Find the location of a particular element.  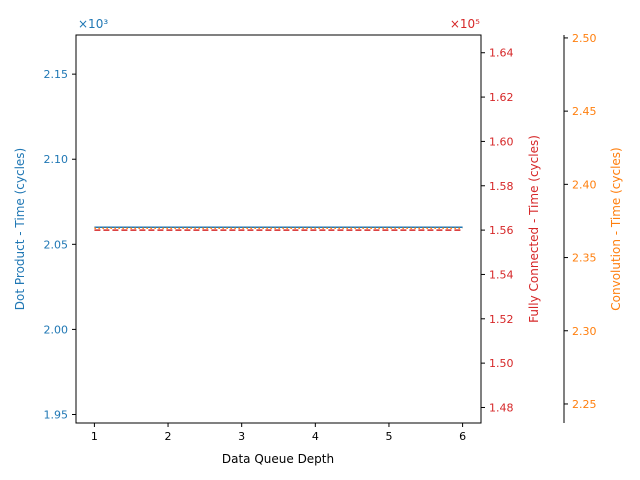

y-tick-label: 1.54 is located at coordinates (501, 274).